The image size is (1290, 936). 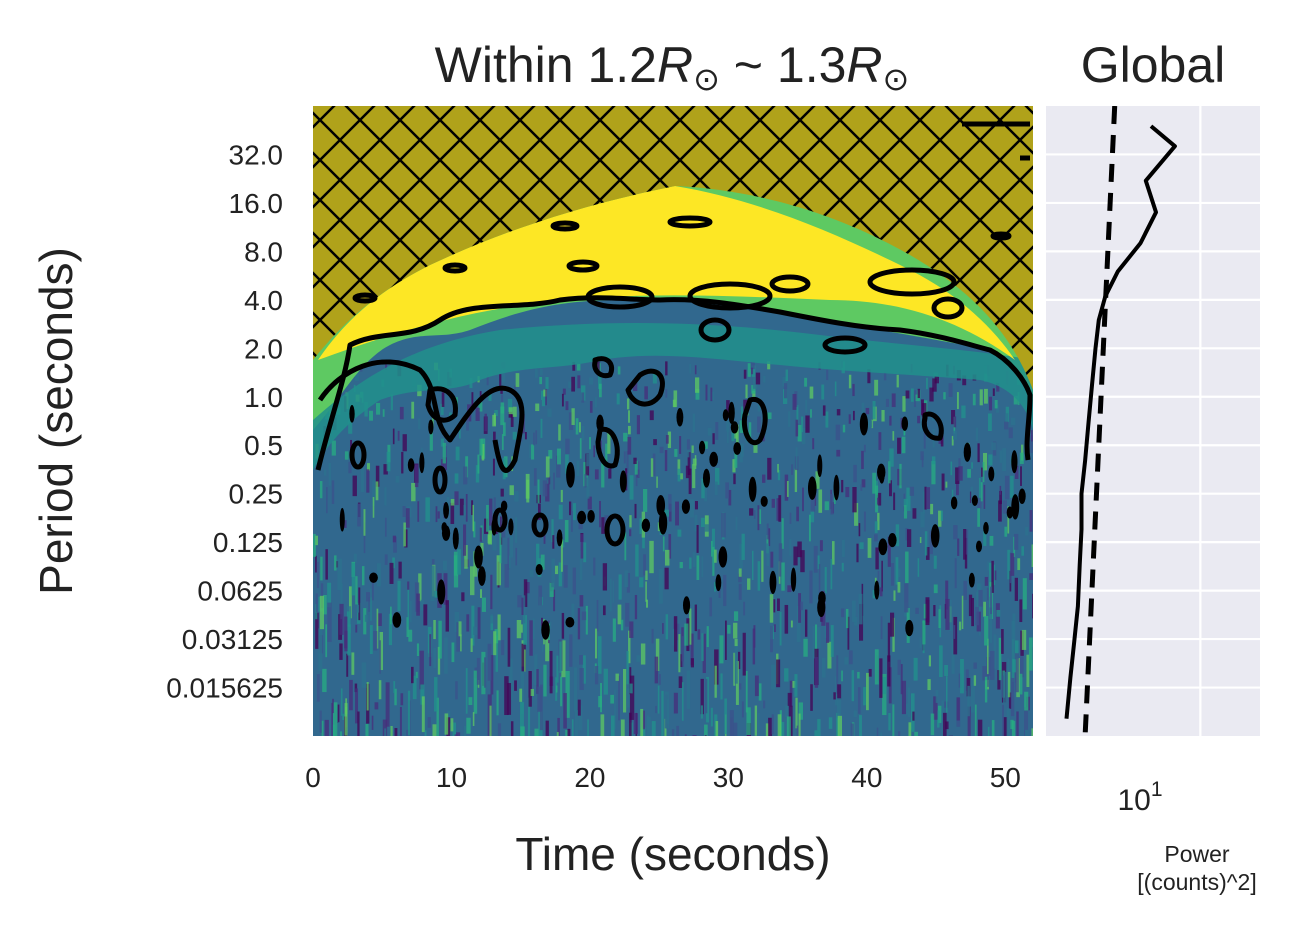 What do you see at coordinates (991, 474) in the screenshot?
I see `contour-dot` at bounding box center [991, 474].